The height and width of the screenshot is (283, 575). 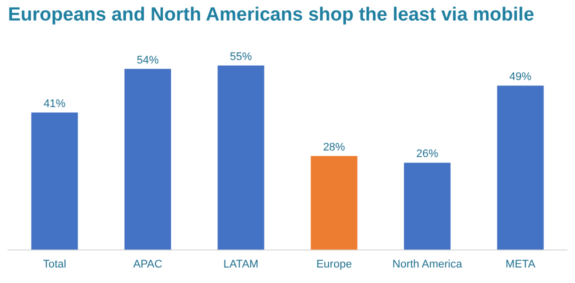 What do you see at coordinates (521, 264) in the screenshot?
I see `x-tick-label: META` at bounding box center [521, 264].